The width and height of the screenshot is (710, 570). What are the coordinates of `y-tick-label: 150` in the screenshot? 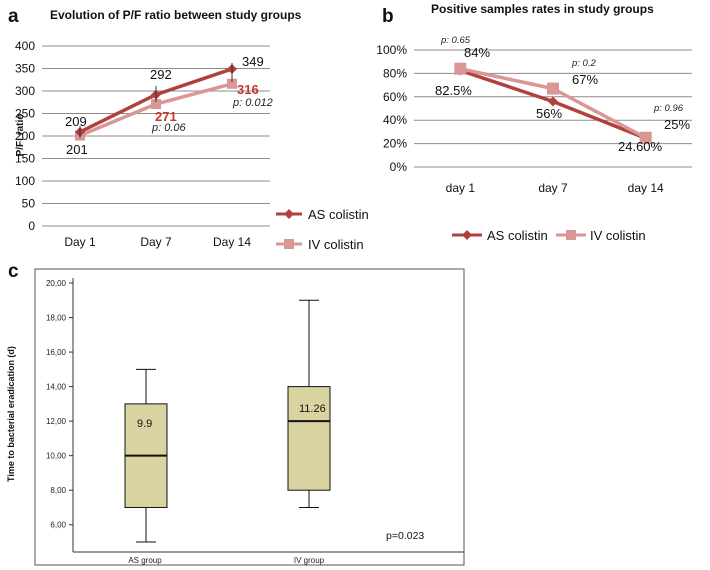 It's located at (25, 159).